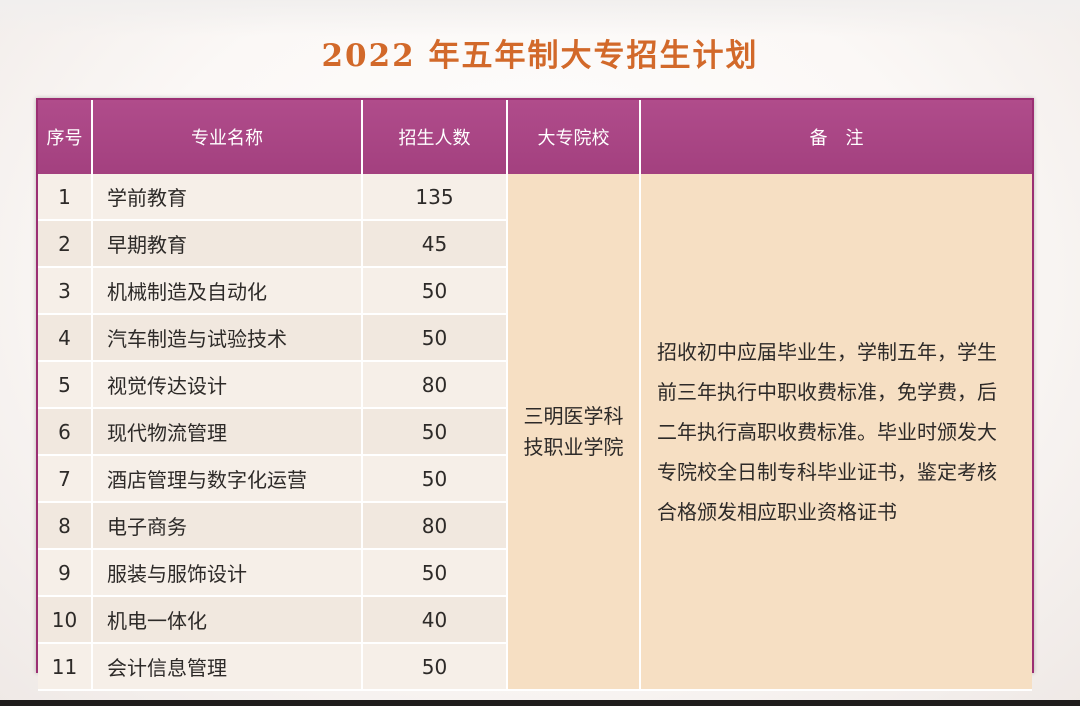 This screenshot has width=1080, height=706. Describe the element at coordinates (535, 526) in the screenshot. I see `table-row: 8 电子商务 80` at that location.